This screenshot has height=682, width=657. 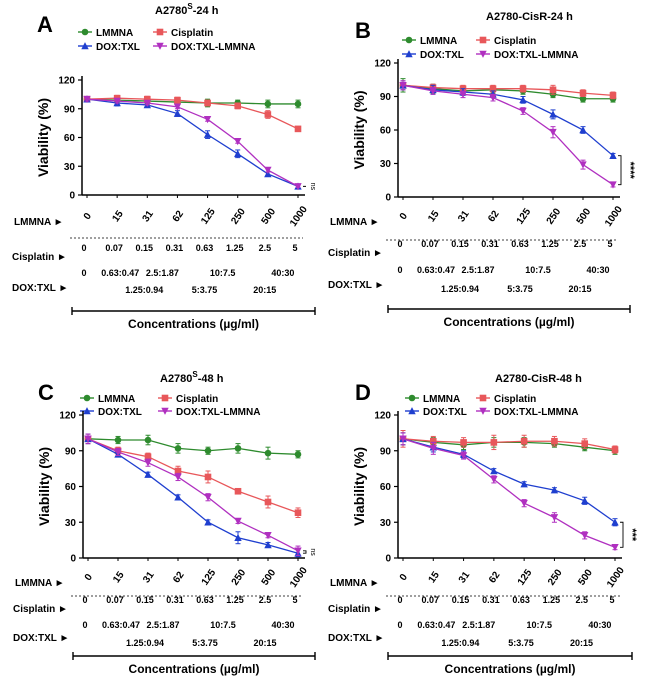 I want to click on legend-label: LMMNA, so click(x=116, y=399).